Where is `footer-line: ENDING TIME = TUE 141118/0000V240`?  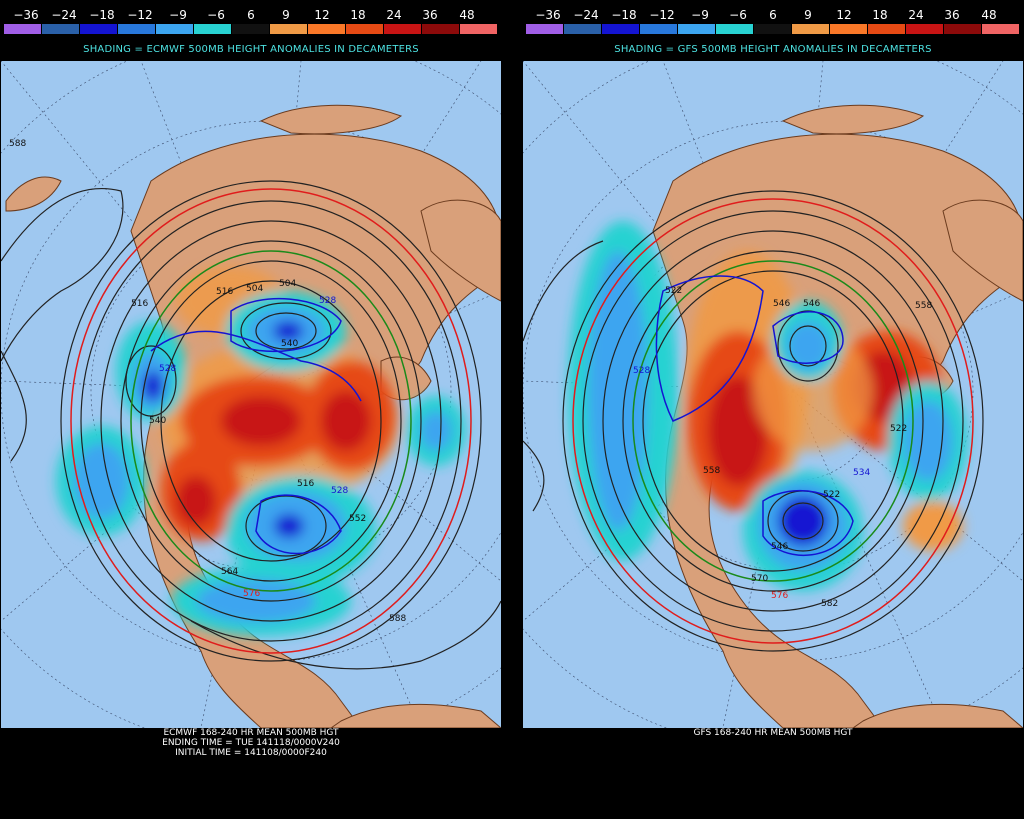 footer-line: ENDING TIME = TUE 141118/0000V240 is located at coordinates (251, 743).